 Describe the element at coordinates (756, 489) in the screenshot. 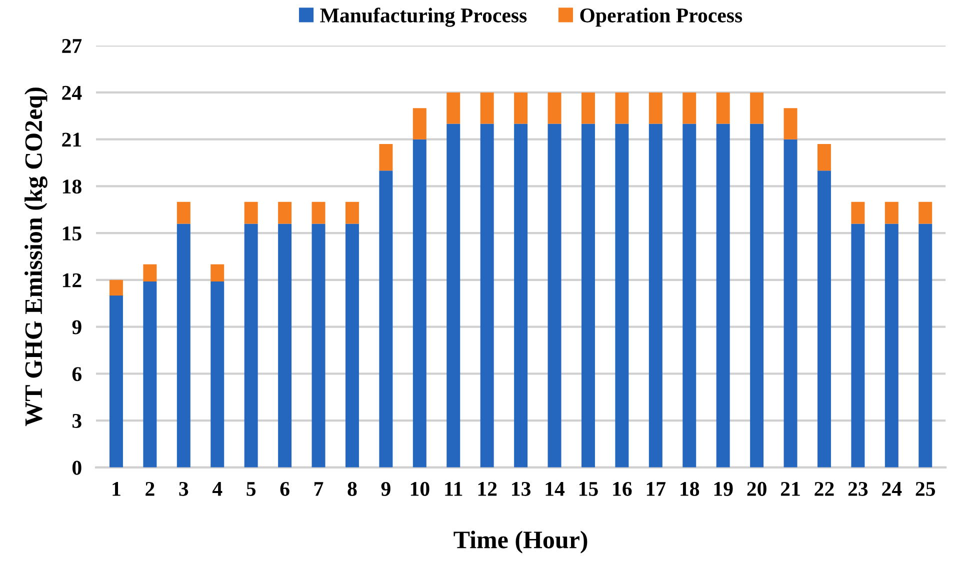

I see `x-tick-label: 20` at that location.